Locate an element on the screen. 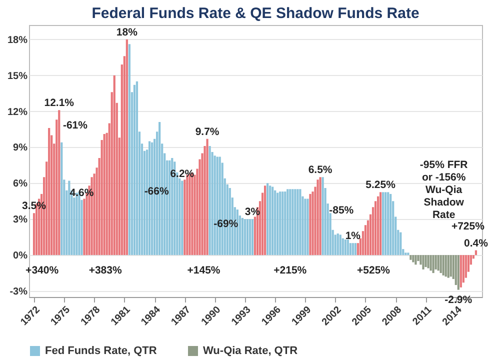  y-tick-label: 18% is located at coordinates (17, 40).